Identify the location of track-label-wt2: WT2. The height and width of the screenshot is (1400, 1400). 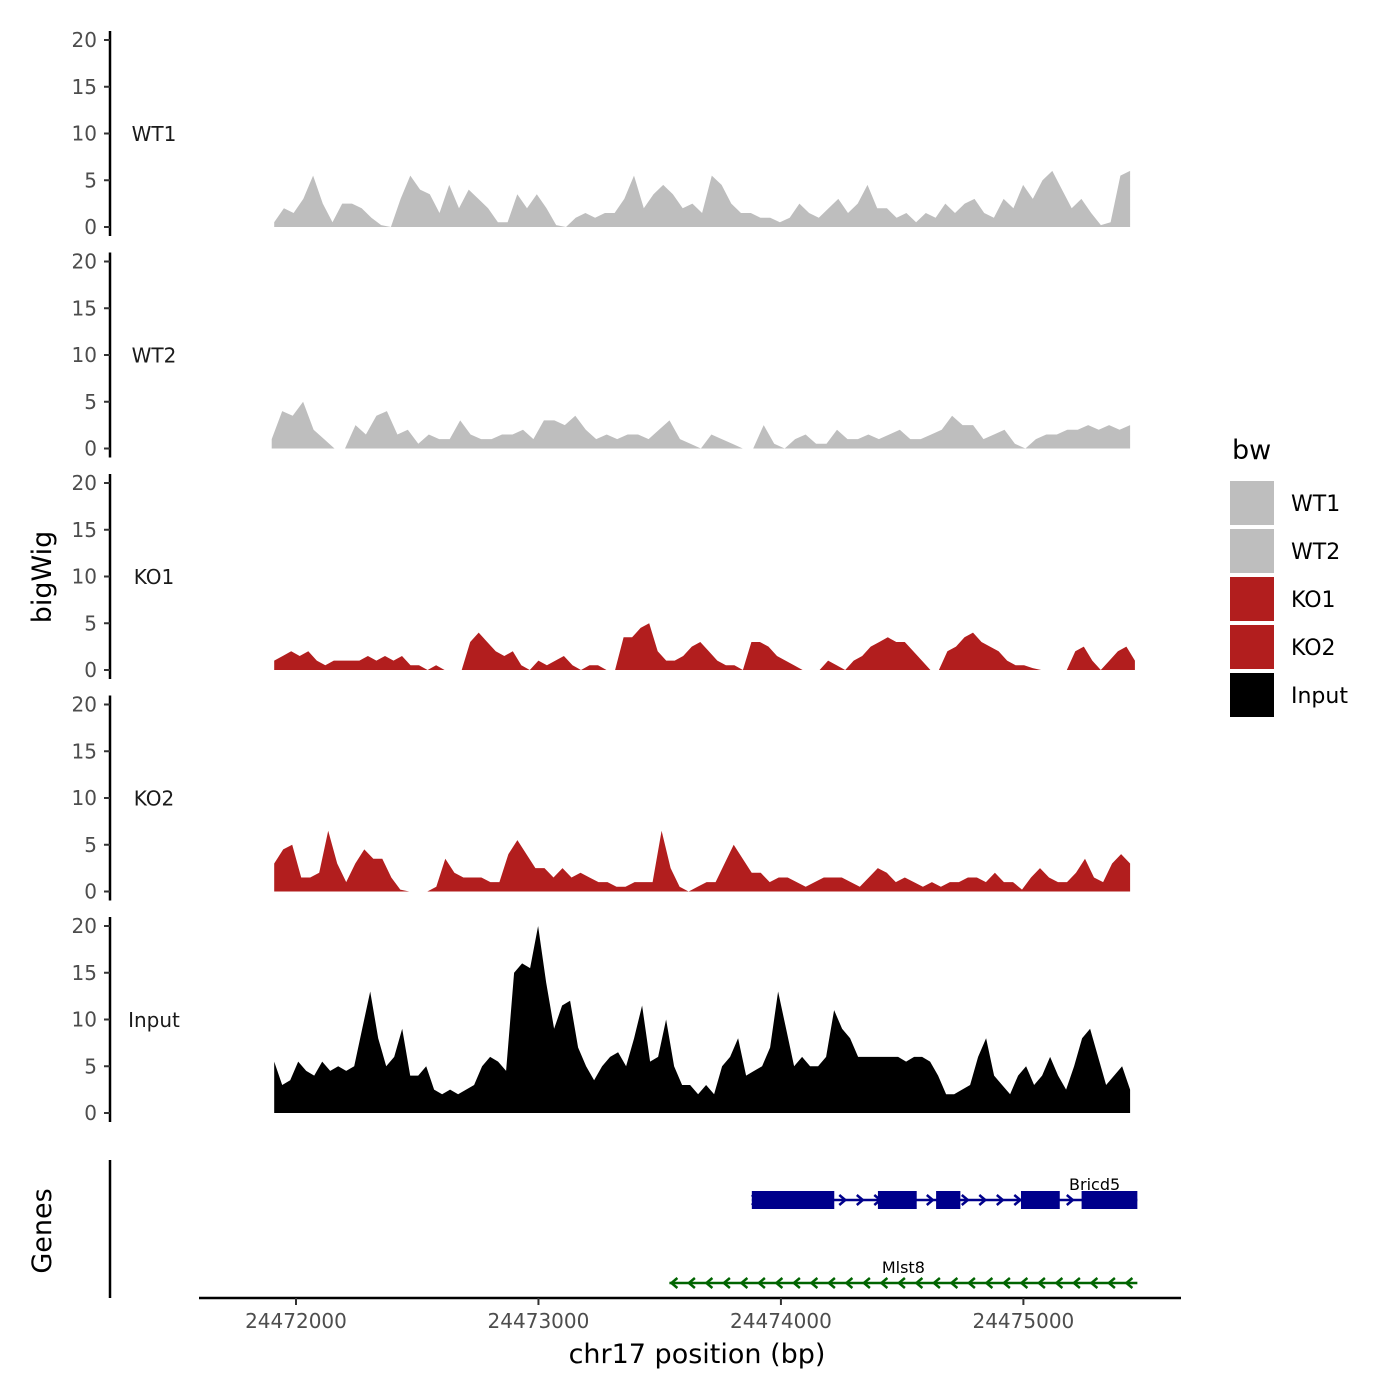
(154, 356).